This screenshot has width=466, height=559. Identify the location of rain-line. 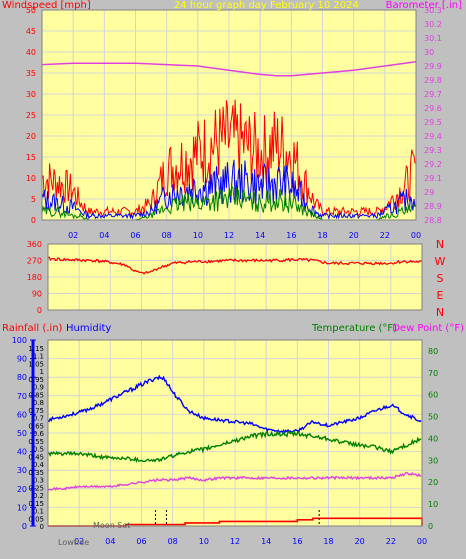
(235, 522).